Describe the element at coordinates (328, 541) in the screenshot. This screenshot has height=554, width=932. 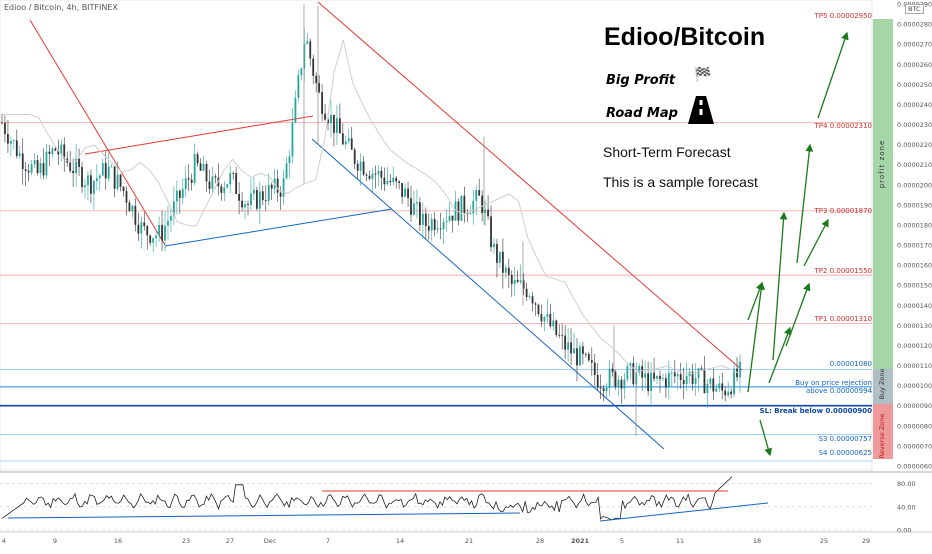
I see `time-tick-label: 7` at that location.